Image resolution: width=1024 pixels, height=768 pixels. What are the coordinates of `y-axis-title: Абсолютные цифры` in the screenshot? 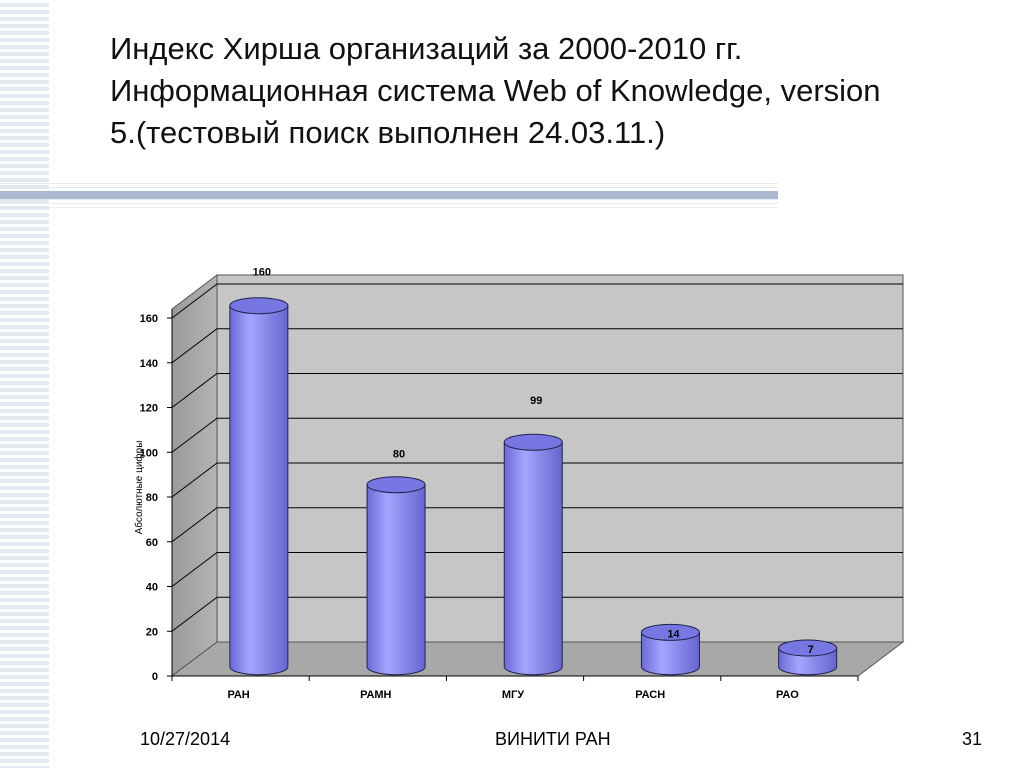 It's located at (139, 488).